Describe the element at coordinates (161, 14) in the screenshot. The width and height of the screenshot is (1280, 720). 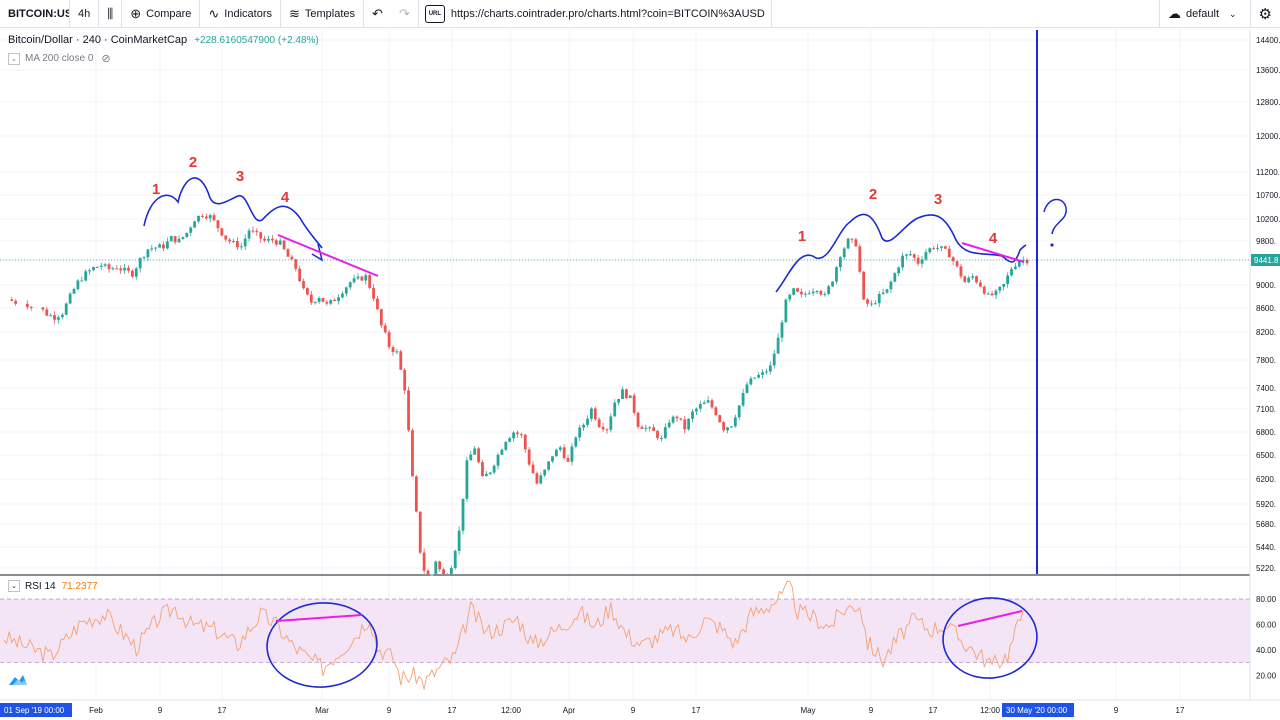
I see `compare-button: ⊕ Compare` at that location.